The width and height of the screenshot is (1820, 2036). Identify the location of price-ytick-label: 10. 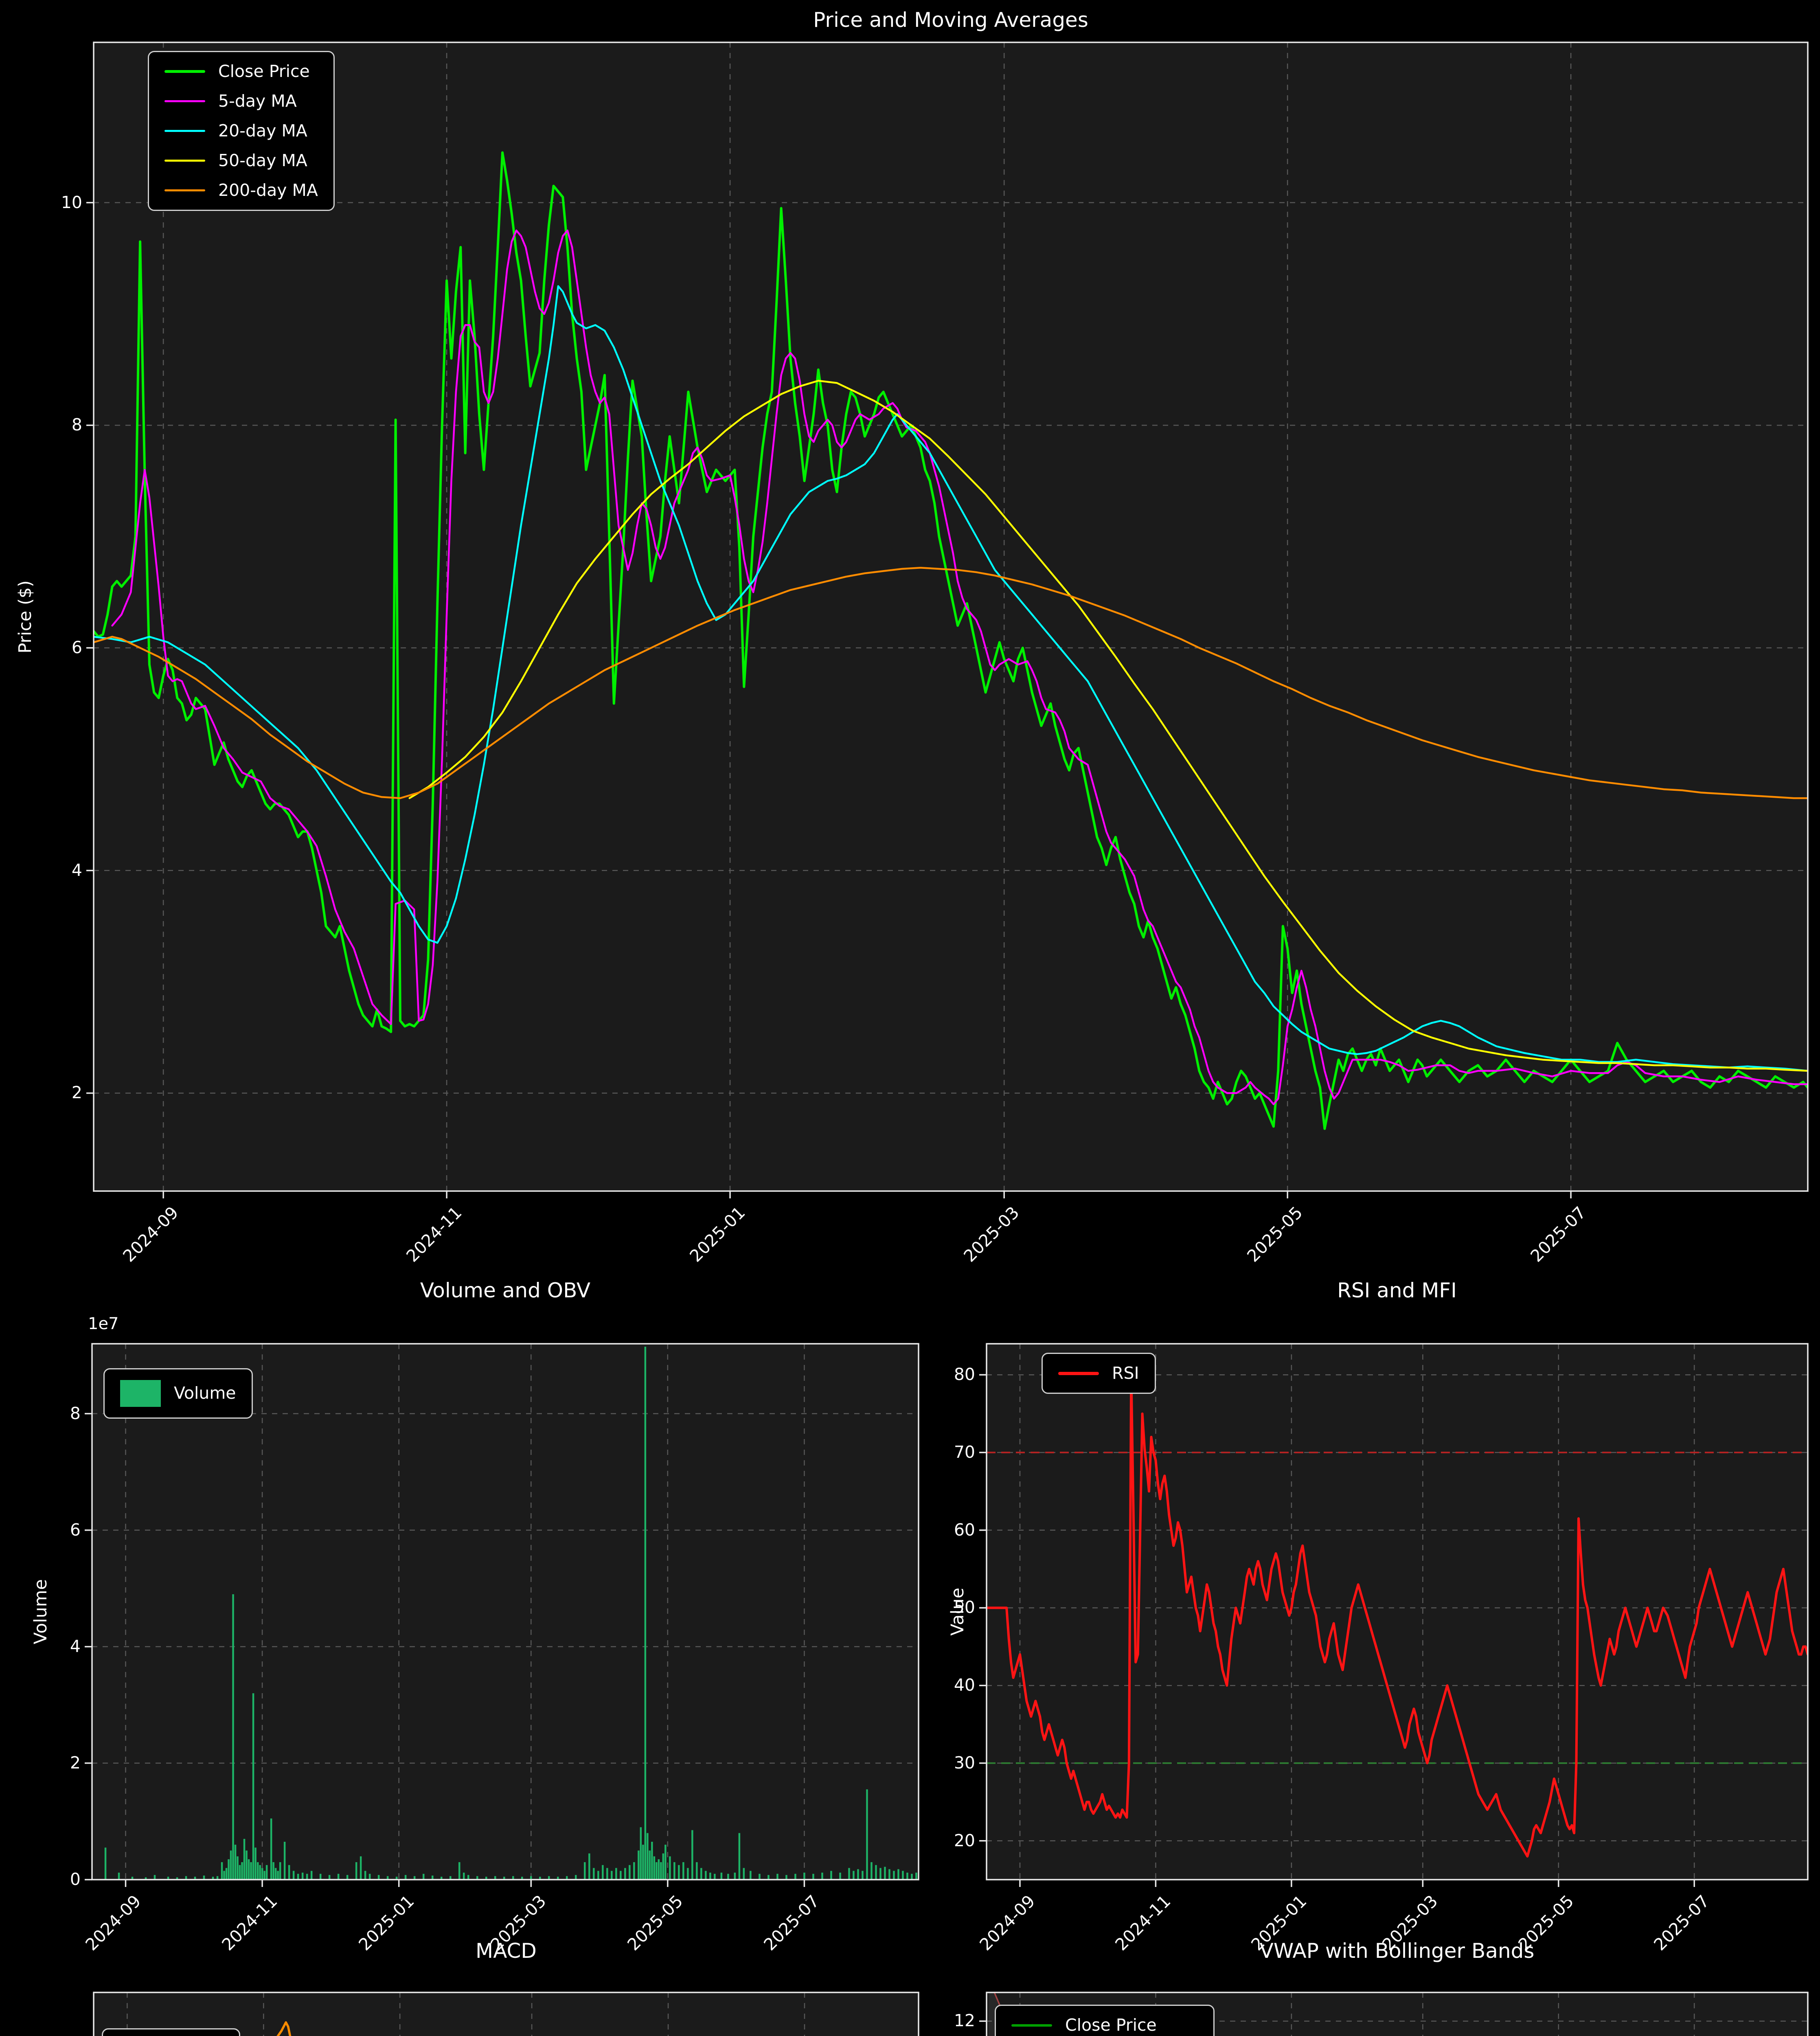
(71, 202).